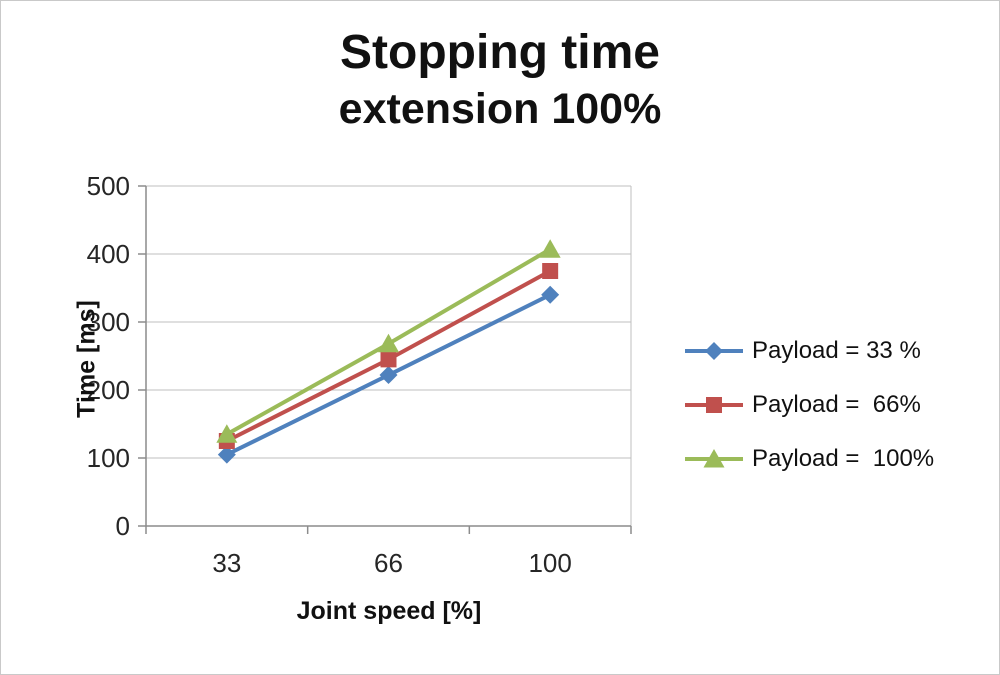 The image size is (1000, 675). Describe the element at coordinates (226, 563) in the screenshot. I see `x-tick-label: 33` at that location.